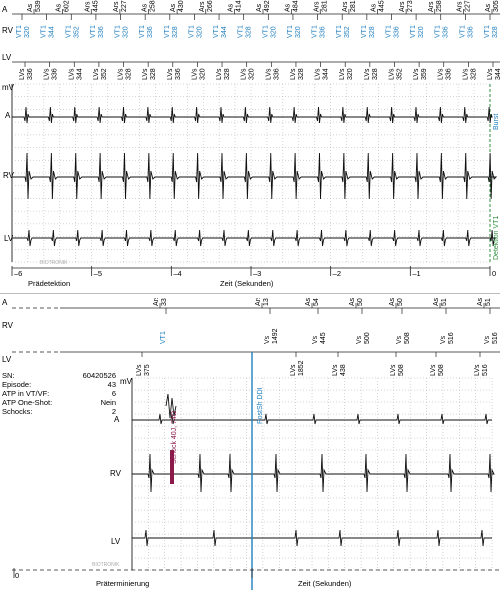 This screenshot has height=590, width=500. Describe the element at coordinates (260, 405) in the screenshot. I see `postshock-ddi-label: PostSh DDI` at that location.